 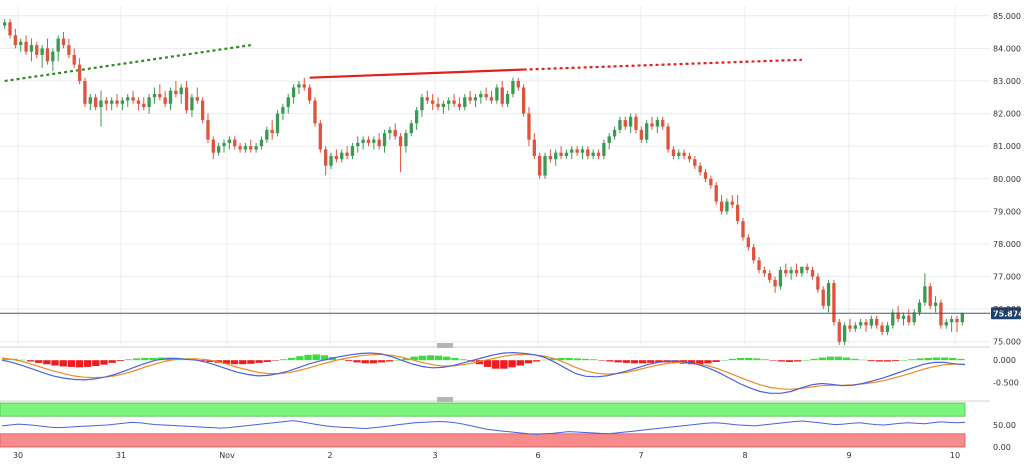 What do you see at coordinates (512, 313) in the screenshot?
I see `last-price-line: 75.874` at bounding box center [512, 313].